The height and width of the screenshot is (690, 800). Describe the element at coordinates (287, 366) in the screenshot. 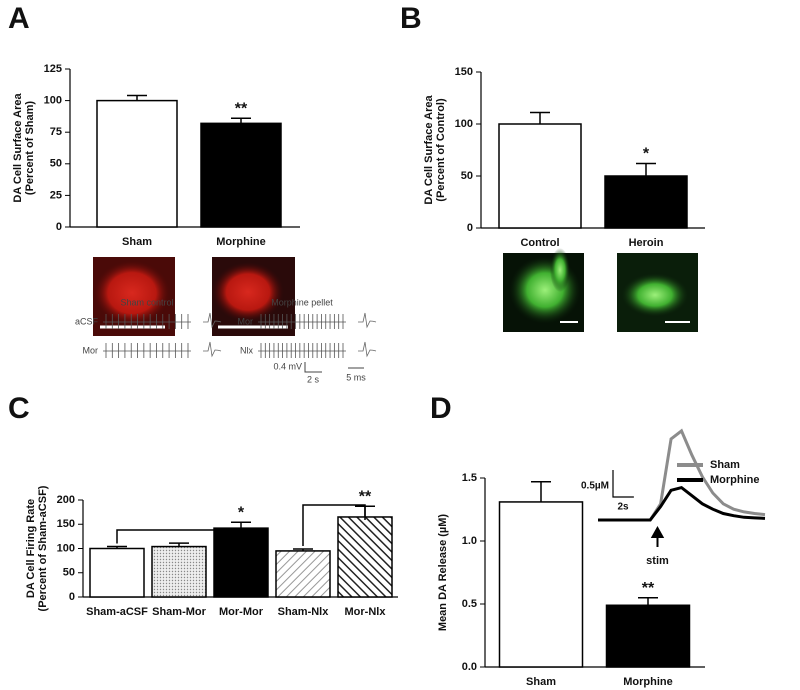

I see `scale-label: 0.4 mV` at that location.